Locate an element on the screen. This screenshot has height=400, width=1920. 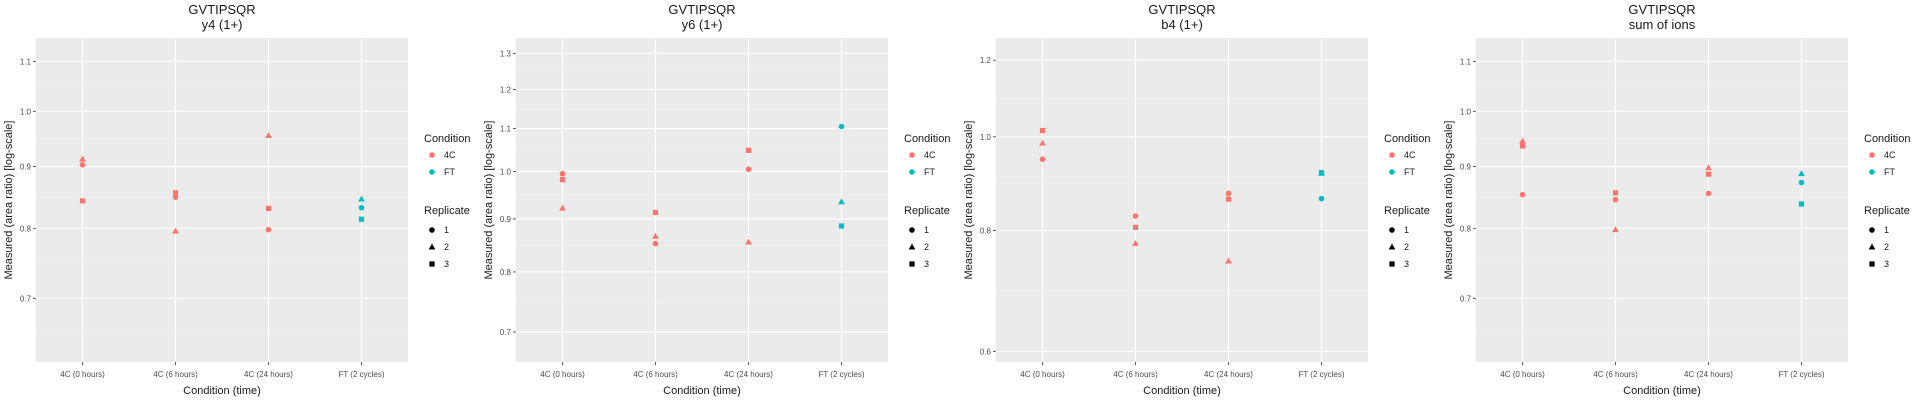
legend-label-condition: 4C is located at coordinates (1890, 155).